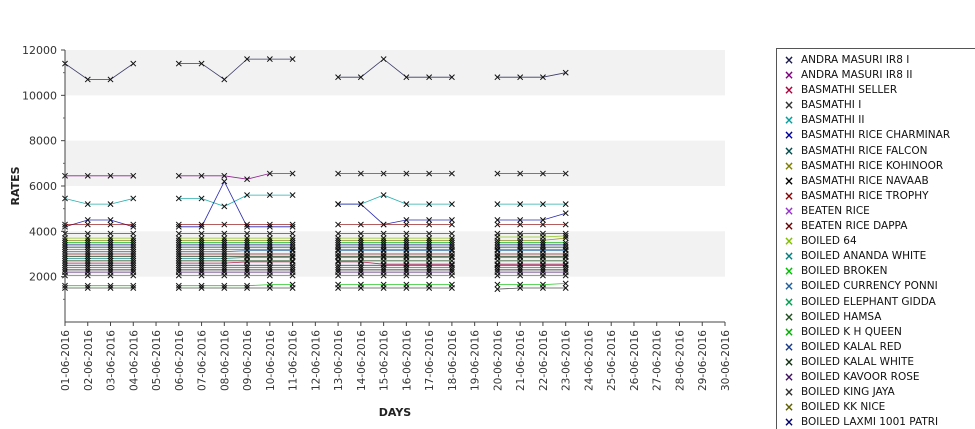  What do you see at coordinates (868, 301) in the screenshot?
I see `legend-label: BOILED ELEPHANT GIDDA` at bounding box center [868, 301].